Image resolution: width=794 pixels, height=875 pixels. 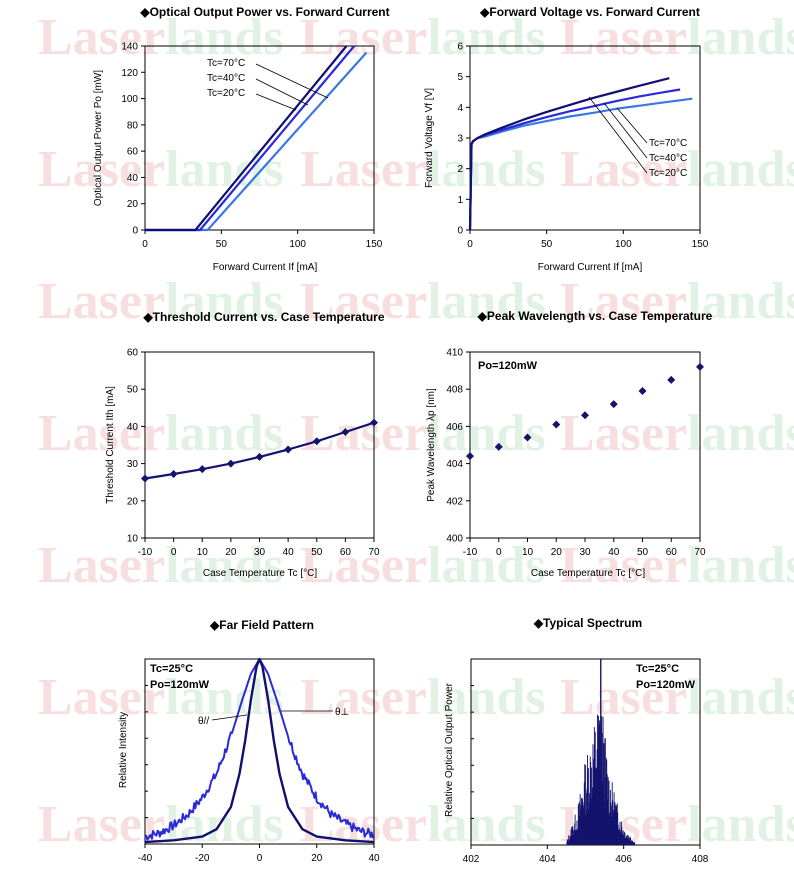 I want to click on condition-power: Po=120mW, so click(x=180, y=685).